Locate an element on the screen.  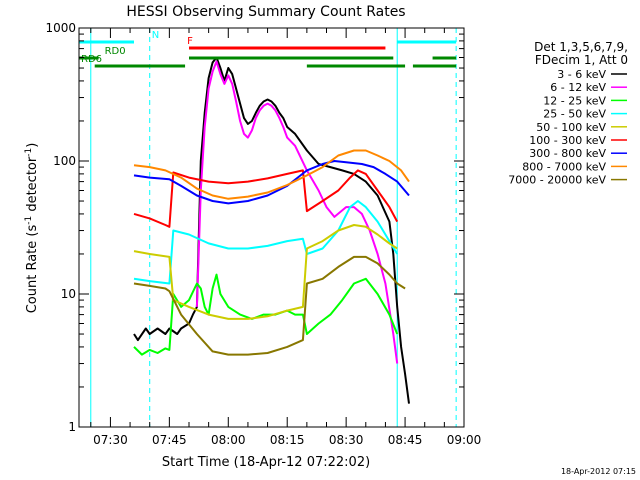
y-tick-label: 1000 is located at coordinates (60, 28).